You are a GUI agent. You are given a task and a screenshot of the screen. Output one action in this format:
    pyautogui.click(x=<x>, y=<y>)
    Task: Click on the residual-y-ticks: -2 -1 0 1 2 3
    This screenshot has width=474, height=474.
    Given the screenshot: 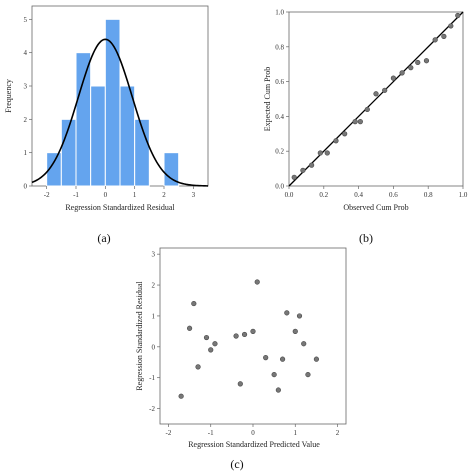 What is the action you would take?
    pyautogui.click(x=154, y=332)
    